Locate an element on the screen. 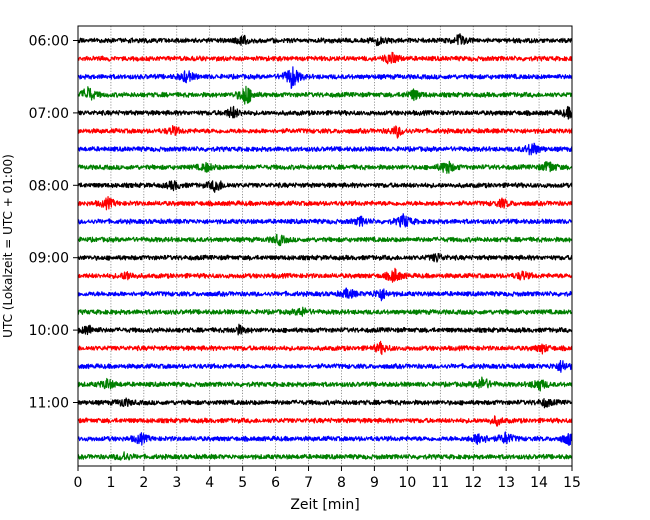 The image size is (650, 520). y-tick-label: 11:00 is located at coordinates (49, 404).